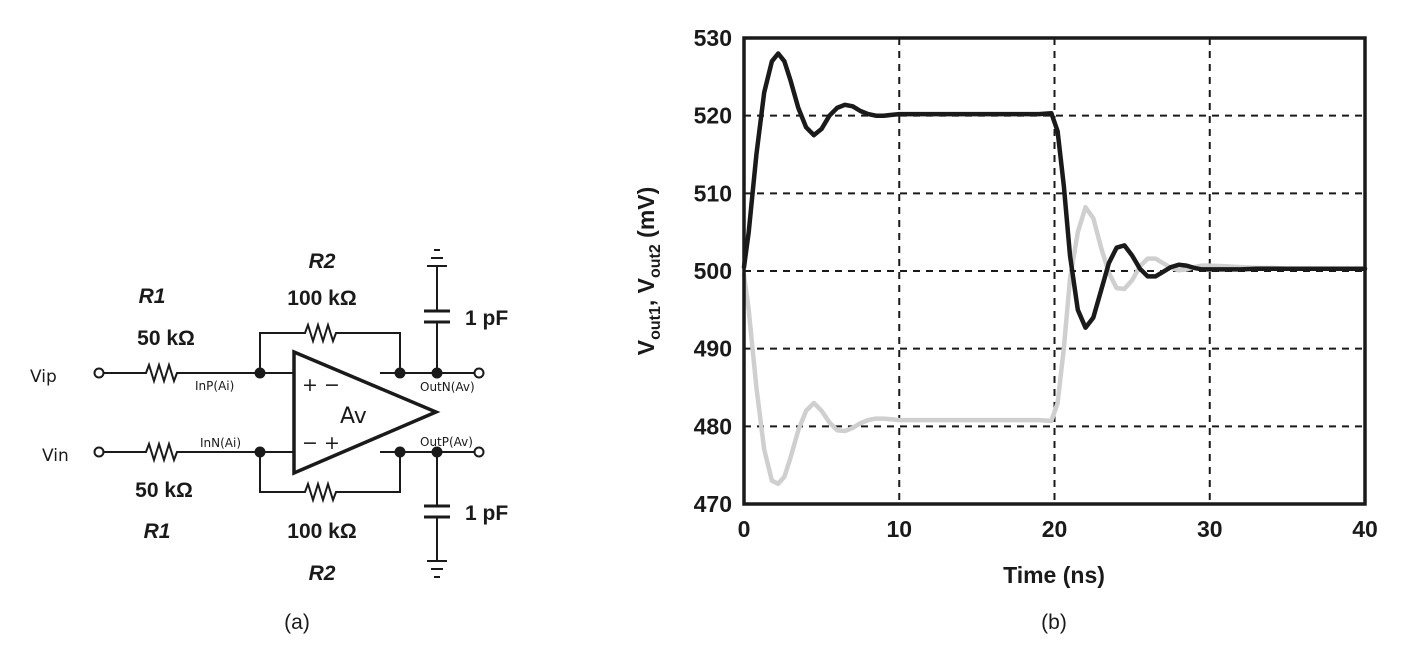 This screenshot has width=1408, height=659. What do you see at coordinates (646, 347) in the screenshot?
I see `y-axis-label-part: V` at bounding box center [646, 347].